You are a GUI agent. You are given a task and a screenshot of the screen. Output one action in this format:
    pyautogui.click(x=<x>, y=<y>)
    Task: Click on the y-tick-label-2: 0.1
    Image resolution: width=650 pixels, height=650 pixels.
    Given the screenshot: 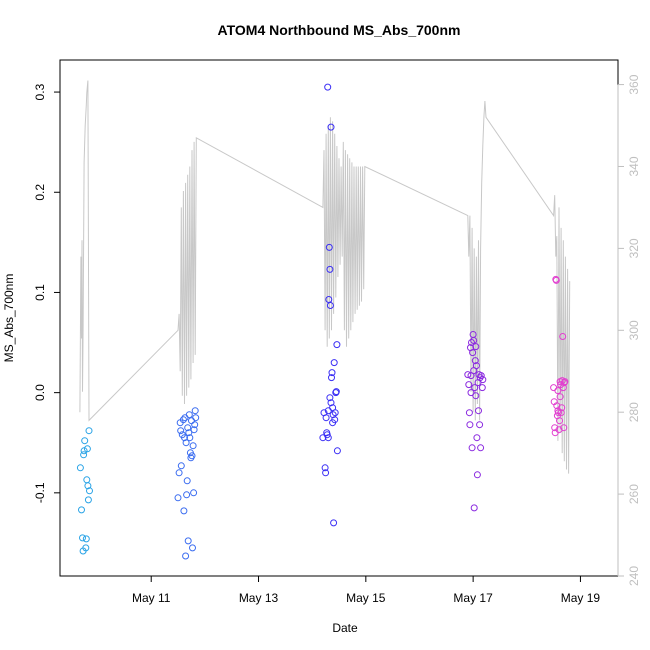 What is the action you would take?
    pyautogui.click(x=40, y=292)
    